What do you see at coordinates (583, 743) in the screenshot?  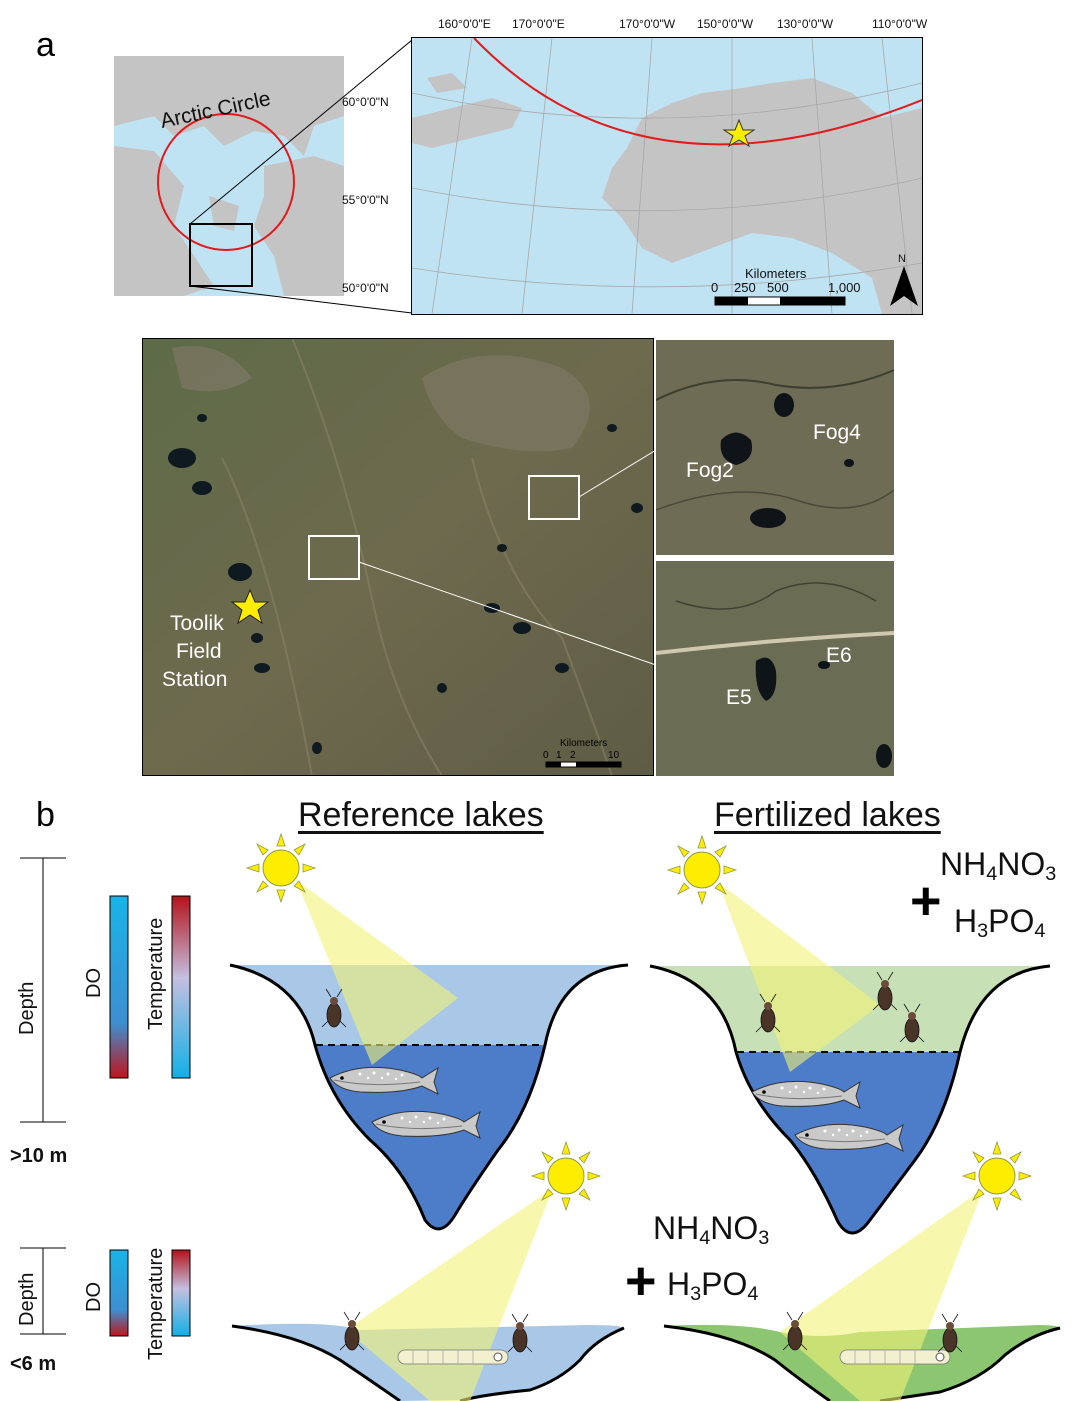 I see `sat-scale-title: Kilometers` at bounding box center [583, 743].